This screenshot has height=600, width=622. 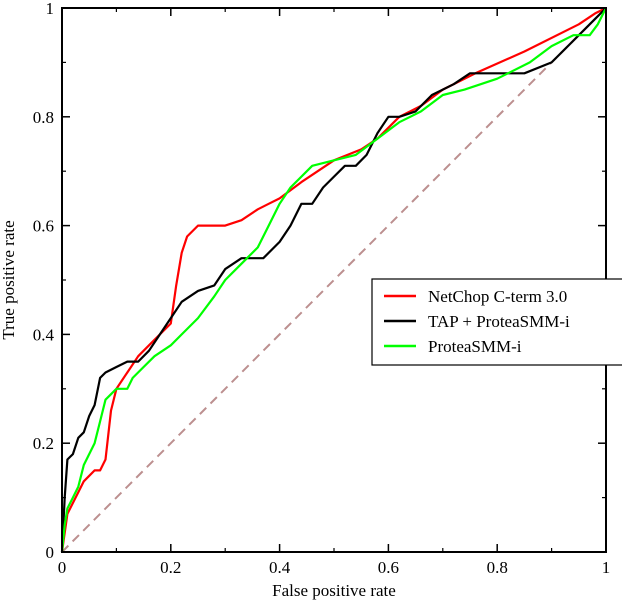 What do you see at coordinates (499, 321) in the screenshot?
I see `legend-label: TAP + ProteaSMM-i` at bounding box center [499, 321].